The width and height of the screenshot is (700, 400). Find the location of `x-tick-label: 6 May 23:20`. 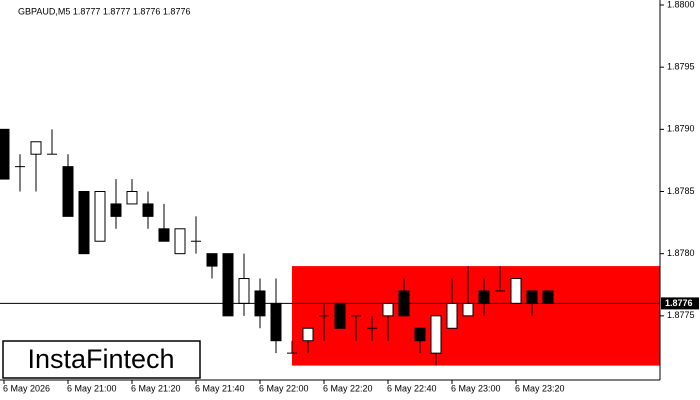

x-tick-label: 6 May 23:20 is located at coordinates (540, 388).